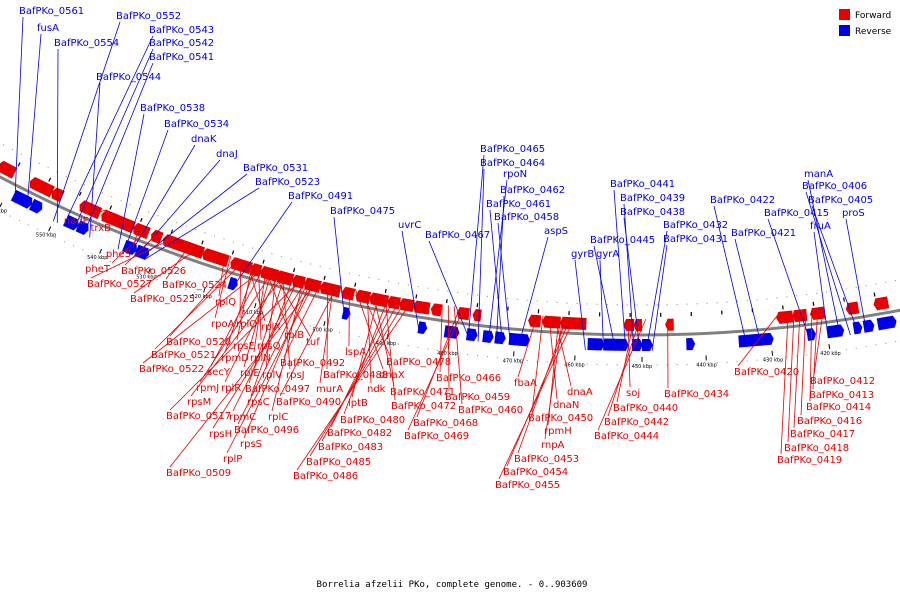 Image resolution: width=900 pixels, height=600 pixels. What do you see at coordinates (271, 327) in the screenshot?
I see `forward-gene-label: rplX` at bounding box center [271, 327].